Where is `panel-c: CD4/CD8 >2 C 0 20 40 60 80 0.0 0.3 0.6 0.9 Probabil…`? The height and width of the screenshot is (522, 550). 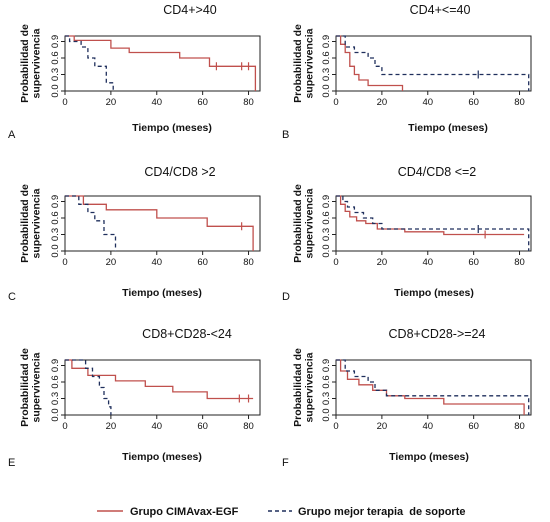 panel-c: CD4/CD8 >2 C 0 20 40 60 80 0.0 0.3 0.6 0.9 Probabil… is located at coordinates (134, 234).